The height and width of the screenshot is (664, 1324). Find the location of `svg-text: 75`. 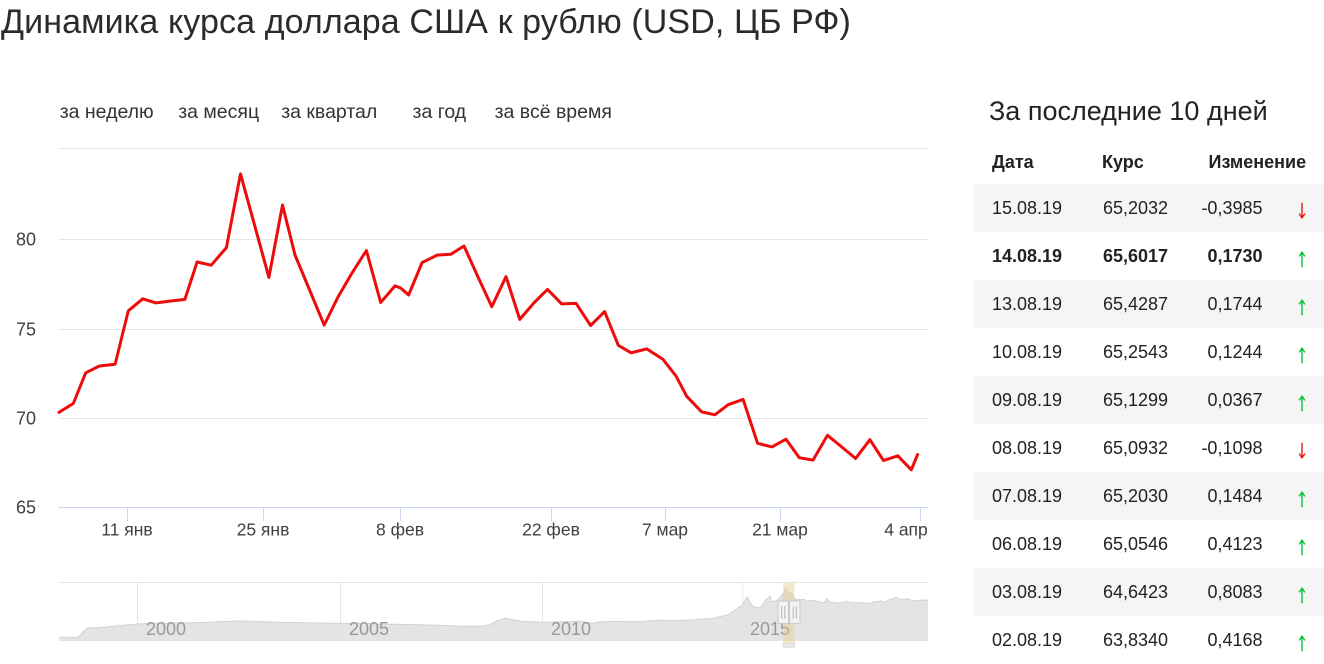

svg-text: 75 is located at coordinates (26, 330).